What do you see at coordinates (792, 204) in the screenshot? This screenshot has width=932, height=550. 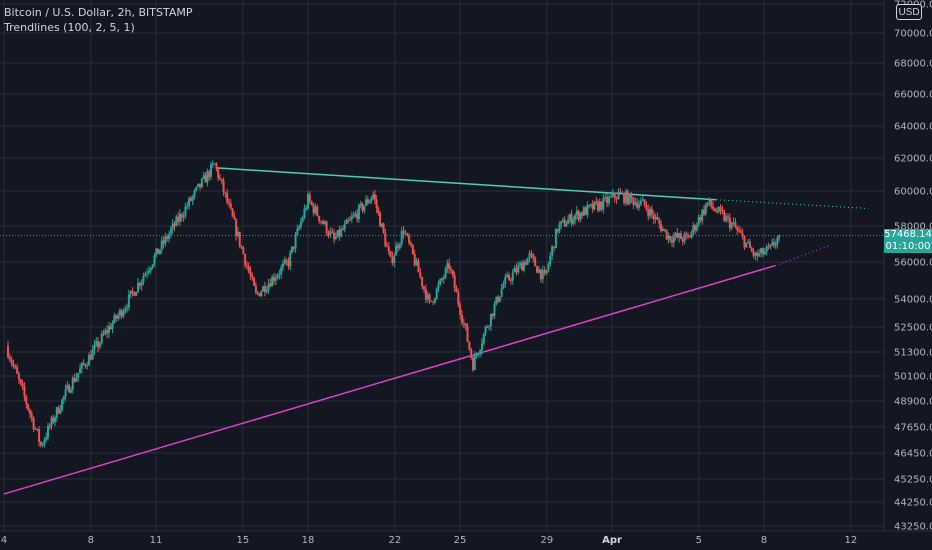 I see `resistance-trendline-extension` at bounding box center [792, 204].